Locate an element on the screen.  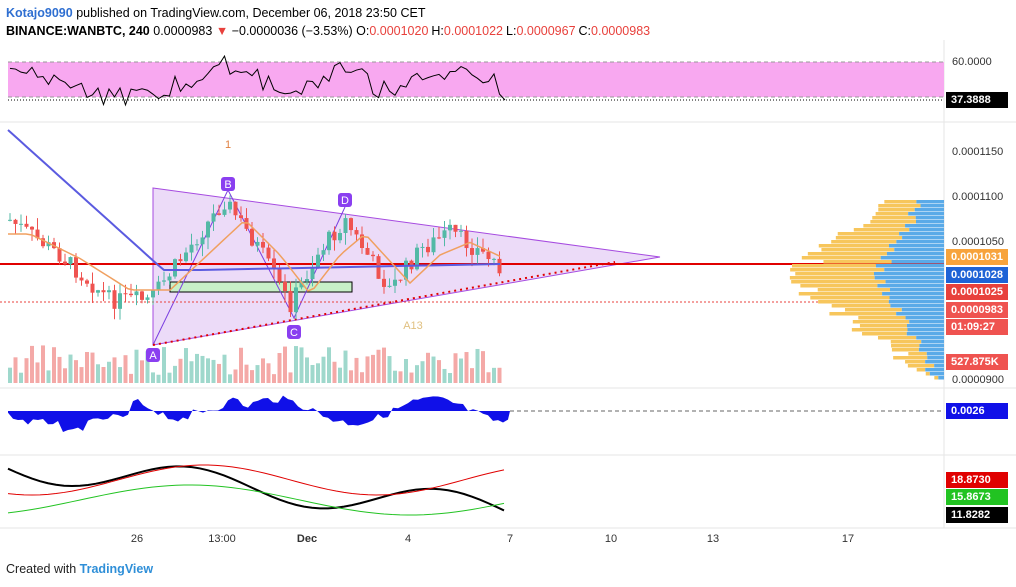
ma-long is located at coordinates (254, 200).